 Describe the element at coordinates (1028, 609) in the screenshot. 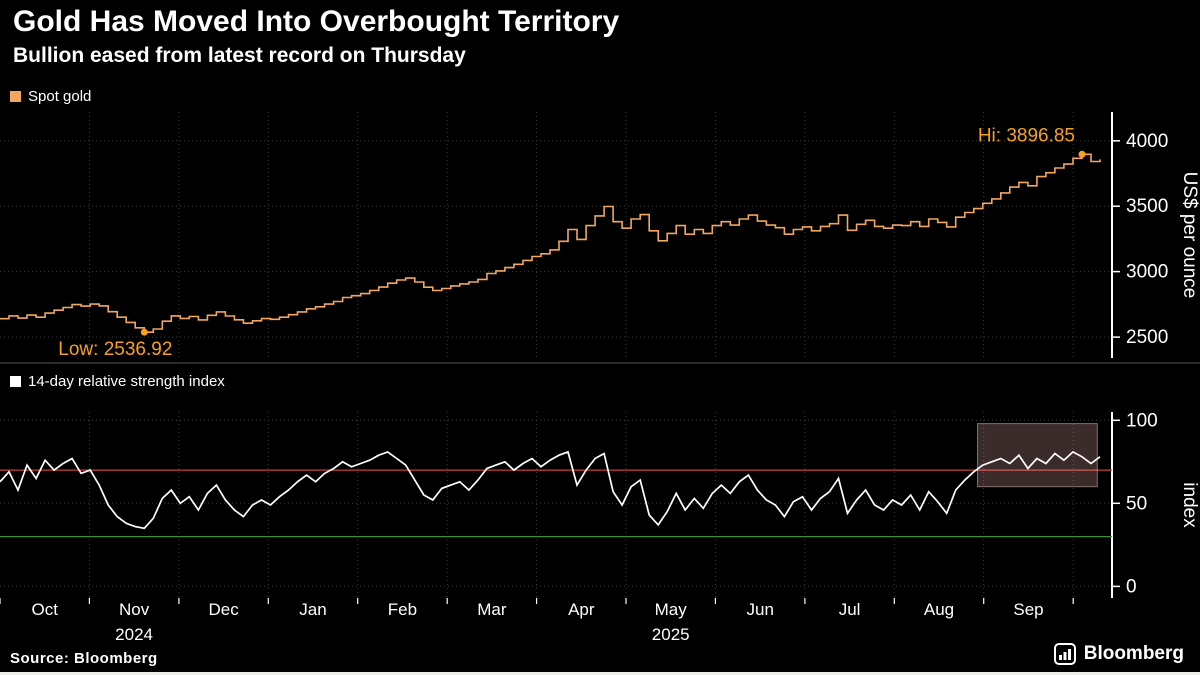

I see `x-axis-month-sep: Sep` at that location.